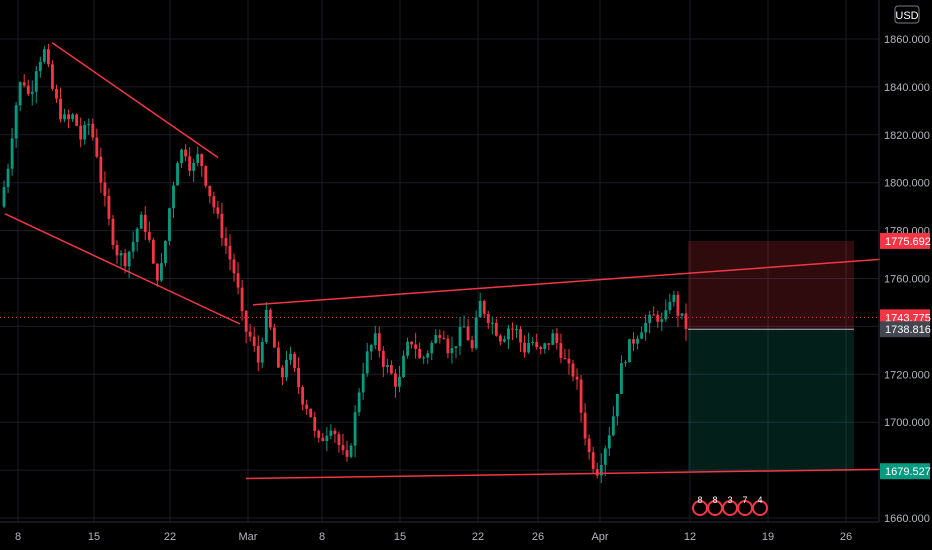 The image size is (932, 550). Describe the element at coordinates (907, 184) in the screenshot. I see `y-tick-label: 1800.000` at that location.